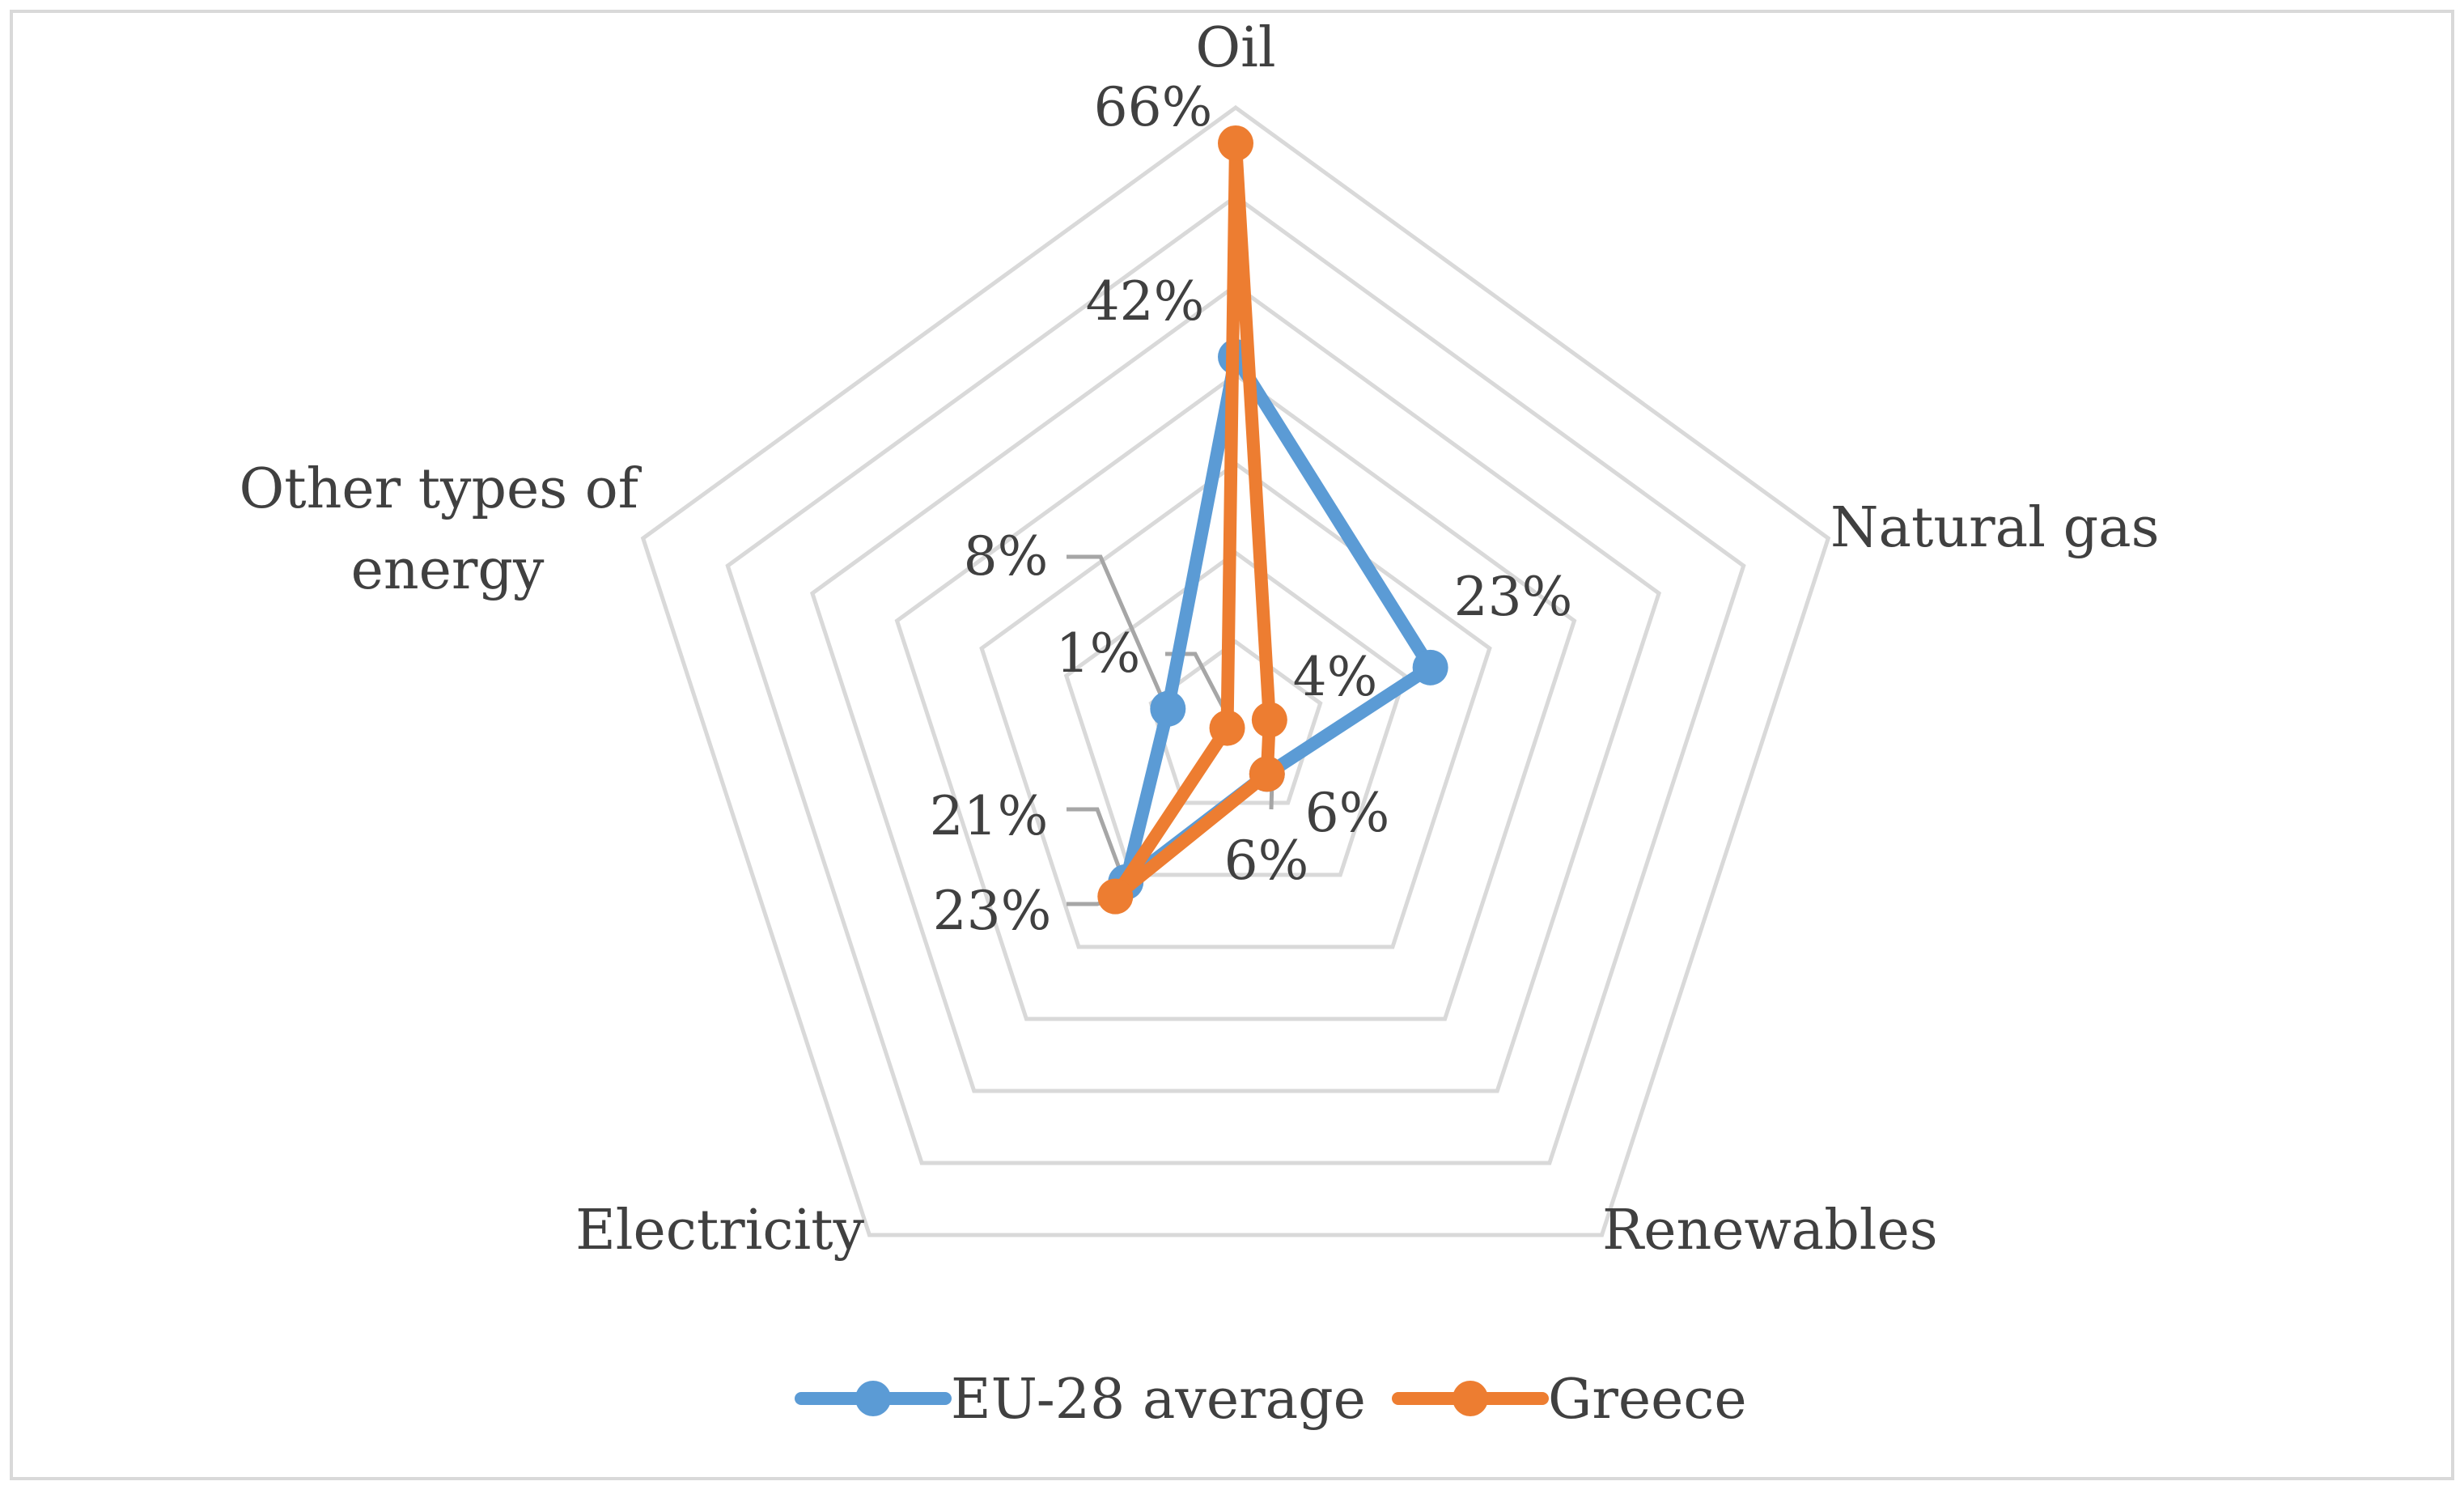 Image resolution: width=2464 pixels, height=1494 pixels. I want to click on series-layer, so click(1272, 520).